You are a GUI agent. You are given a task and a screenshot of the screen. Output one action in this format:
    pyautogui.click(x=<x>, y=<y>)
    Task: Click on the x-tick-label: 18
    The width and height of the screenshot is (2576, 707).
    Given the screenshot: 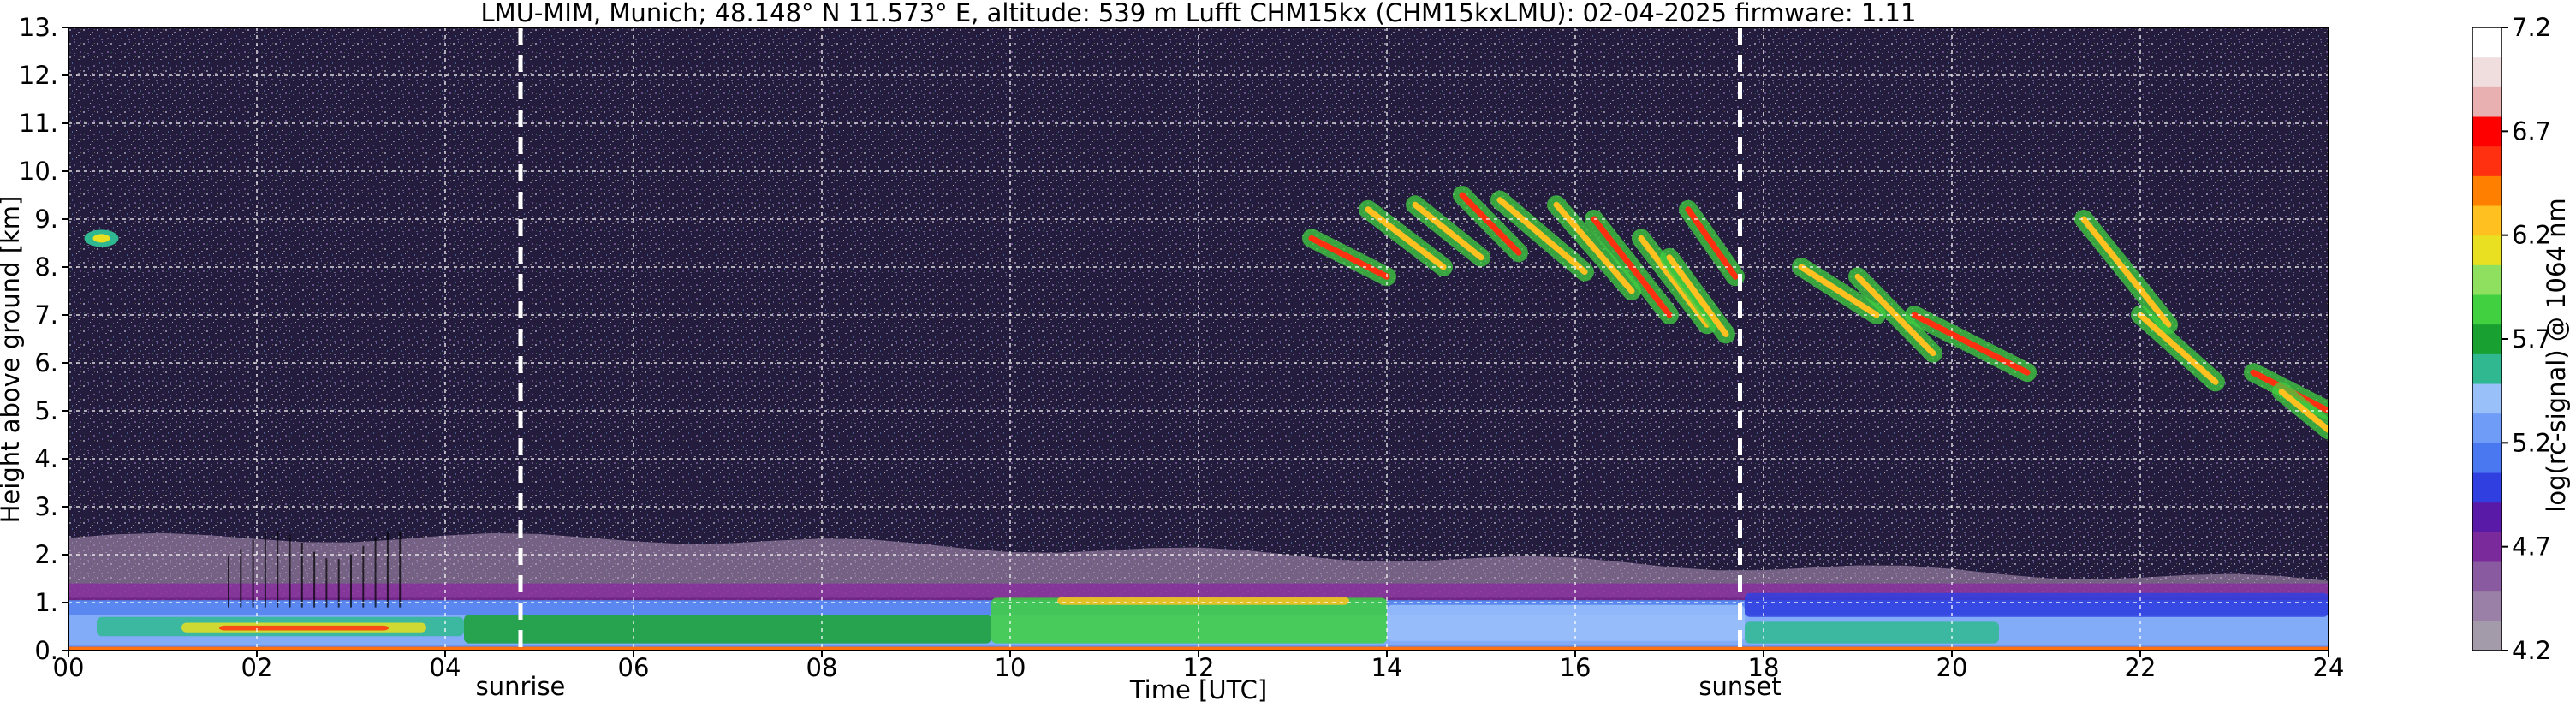 What is the action you would take?
    pyautogui.click(x=1764, y=667)
    